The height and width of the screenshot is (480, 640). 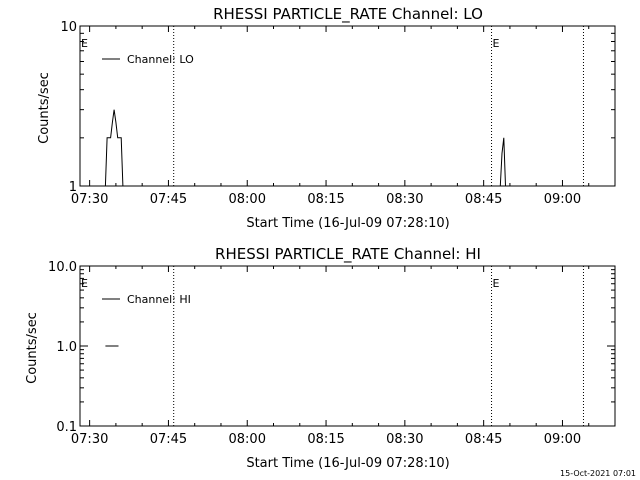 What do you see at coordinates (347, 463) in the screenshot?
I see `hi-x-axis-label: Start Time (16-Jul-09 07:28:10)` at bounding box center [347, 463].